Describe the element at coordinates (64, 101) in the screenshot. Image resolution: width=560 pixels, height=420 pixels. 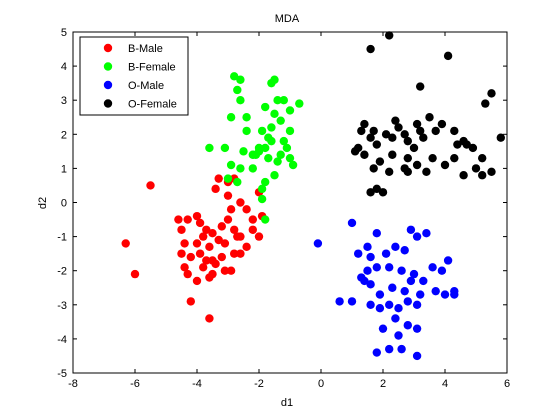
I see `y-tick-label: 3` at that location.